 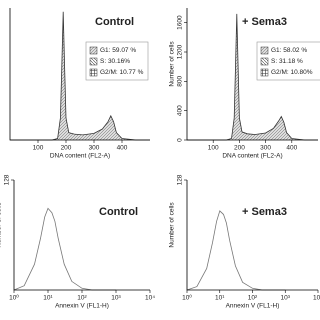 I want to click on y-tick-label: 1600, so click(x=180, y=22).